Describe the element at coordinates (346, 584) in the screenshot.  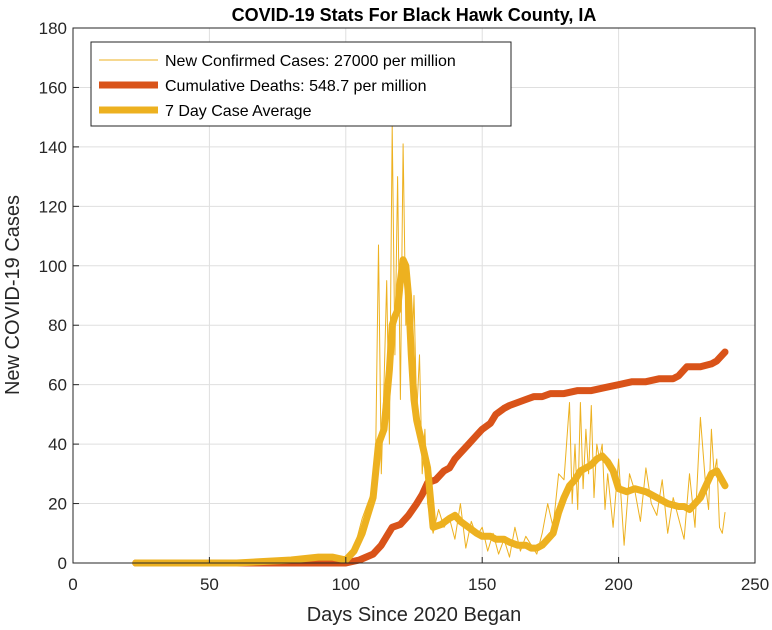
I see `x-tick-label: 100` at that location.